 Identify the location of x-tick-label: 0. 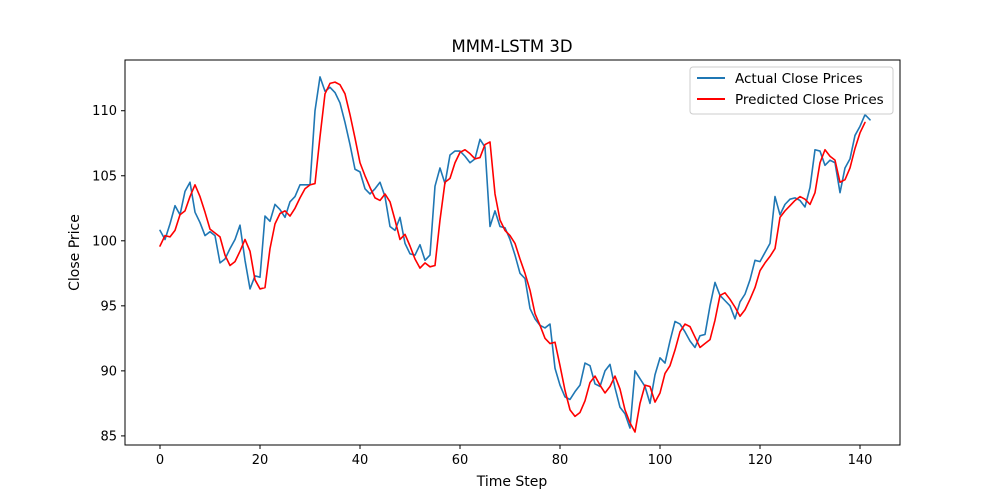
(160, 460).